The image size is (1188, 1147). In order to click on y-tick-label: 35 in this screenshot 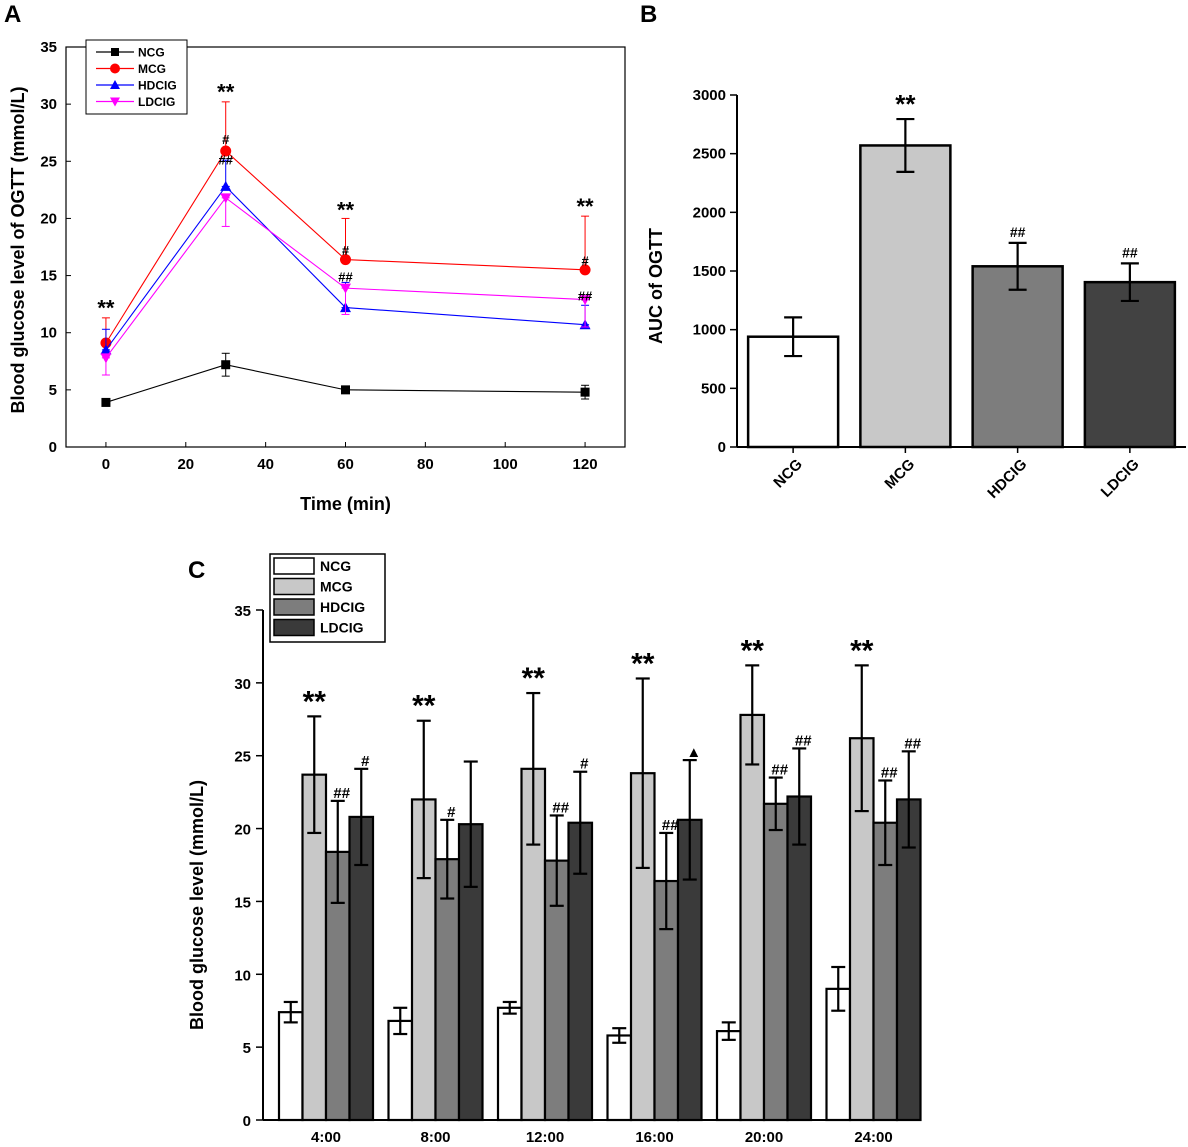, I will do `click(48, 47)`.